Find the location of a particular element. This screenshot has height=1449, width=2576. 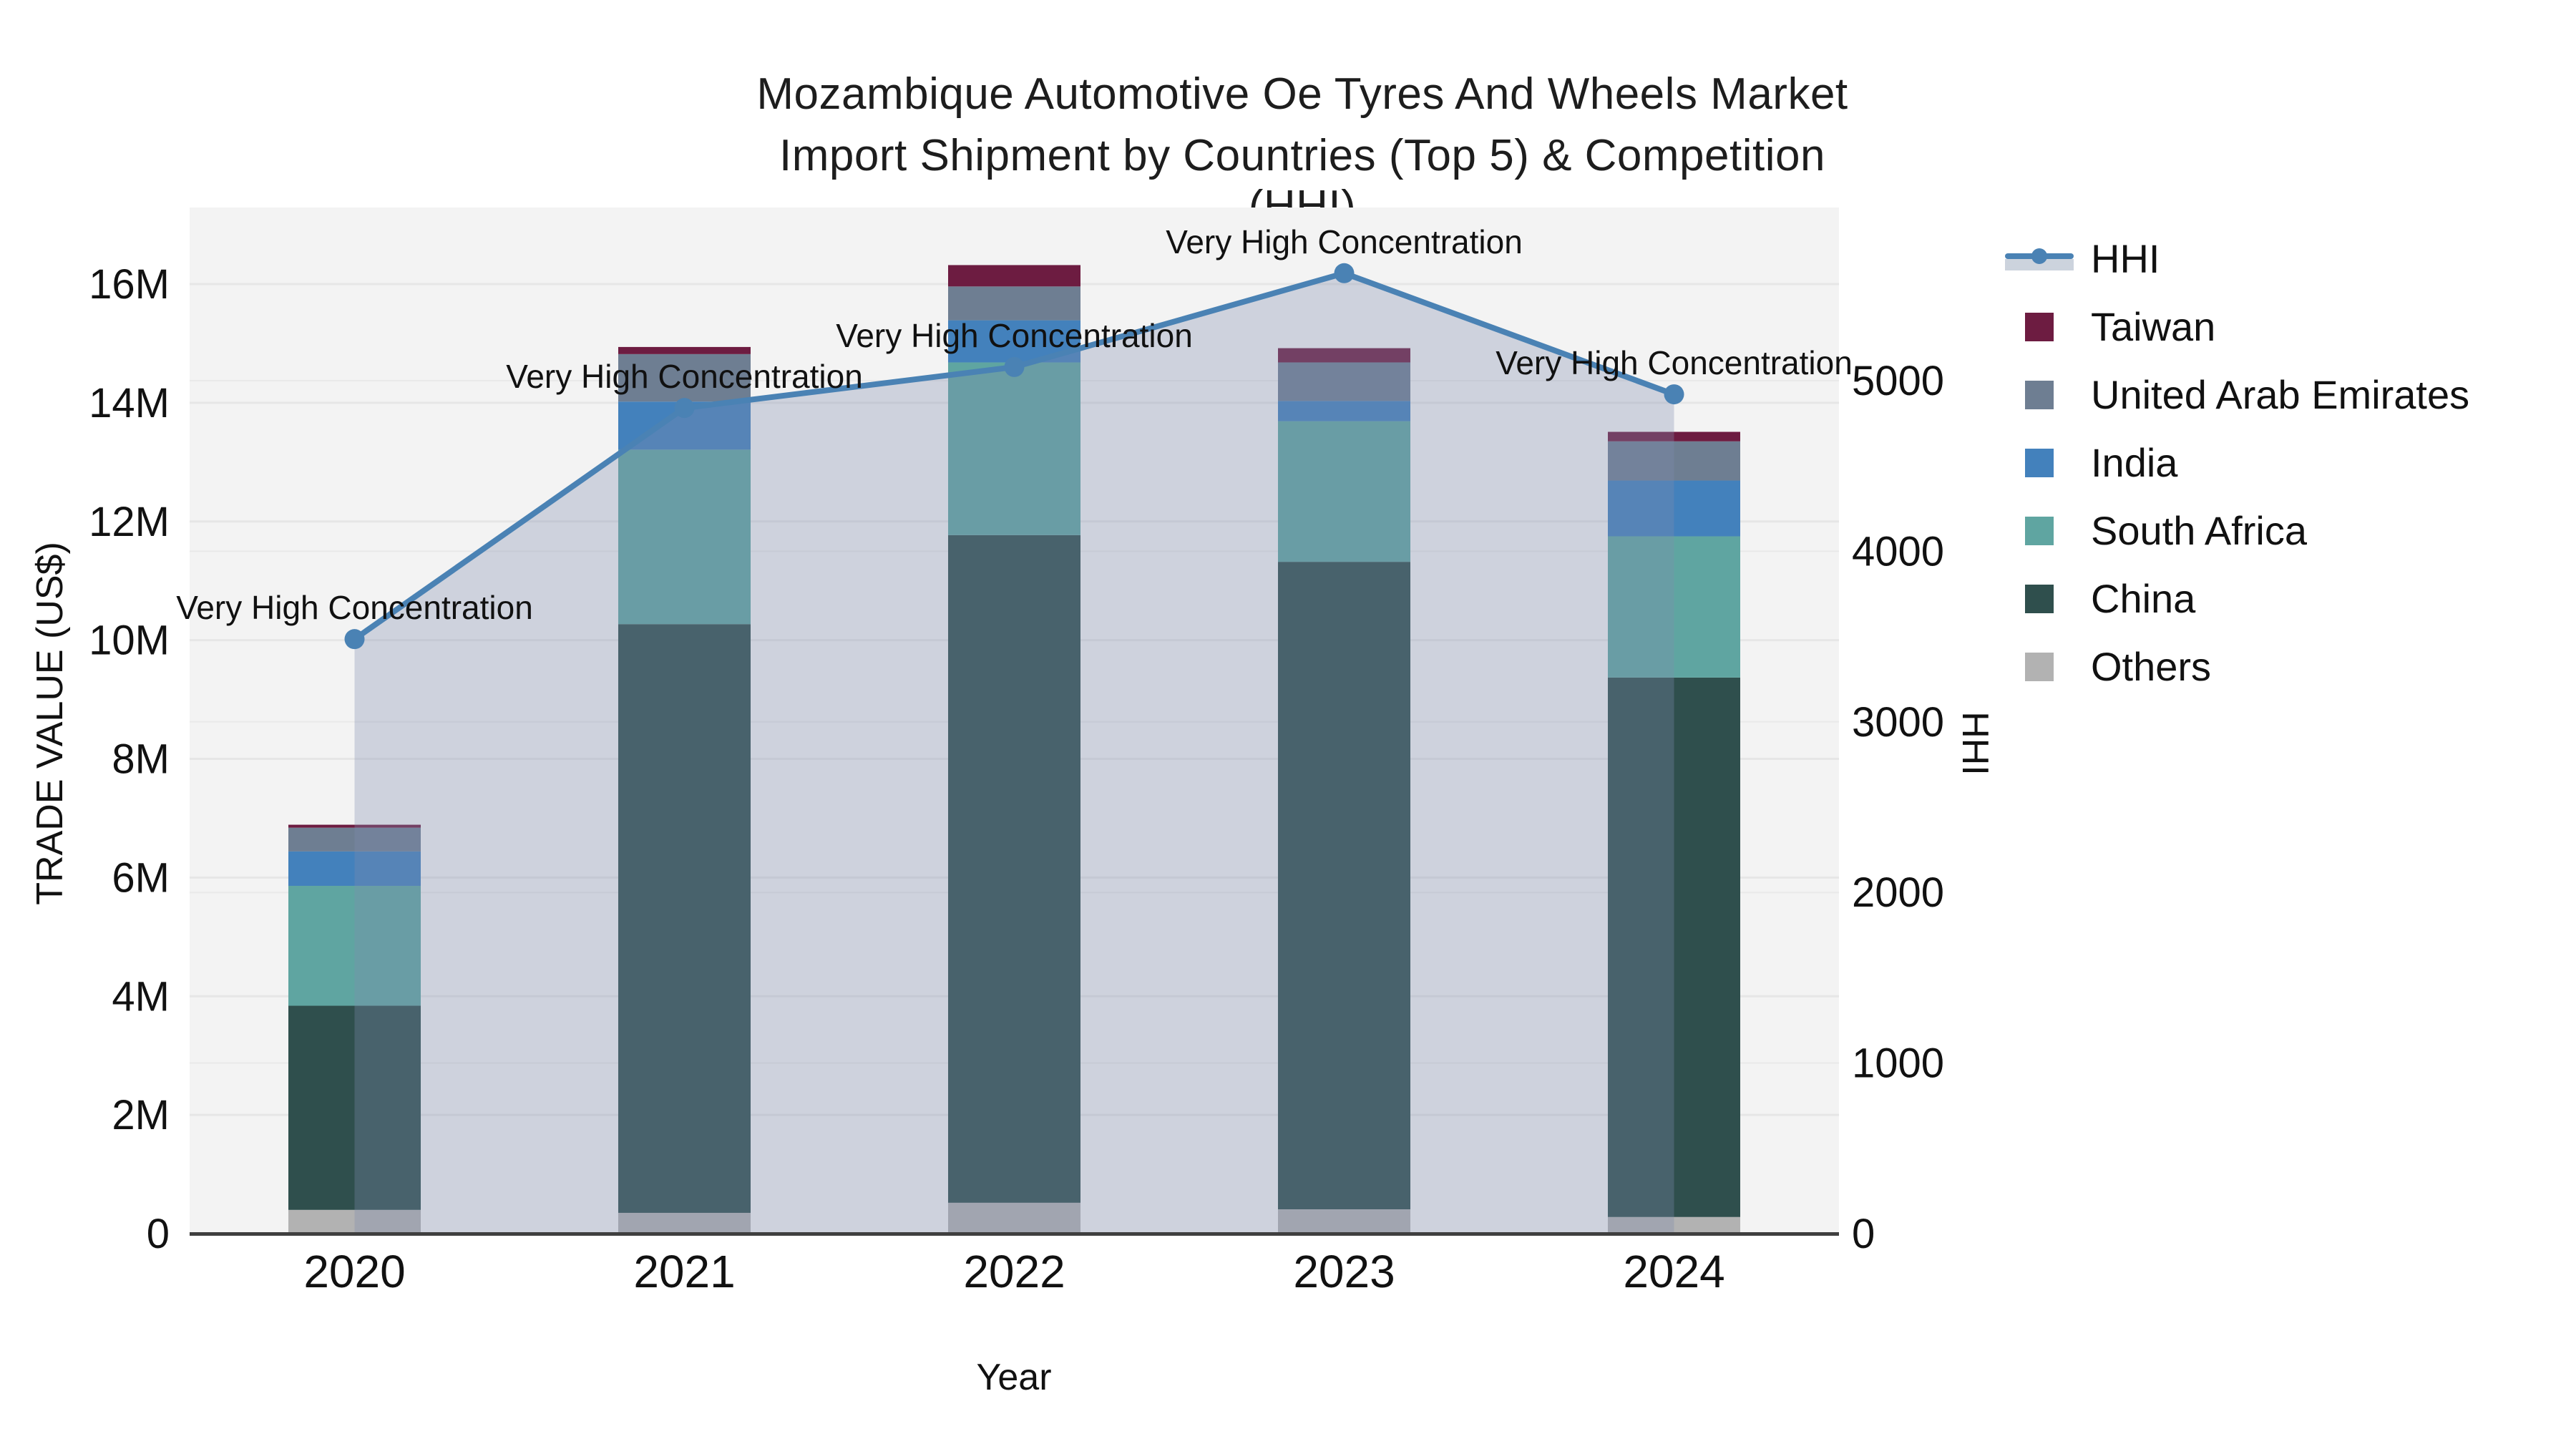

bar-segment-china-2024 is located at coordinates (1674, 947).